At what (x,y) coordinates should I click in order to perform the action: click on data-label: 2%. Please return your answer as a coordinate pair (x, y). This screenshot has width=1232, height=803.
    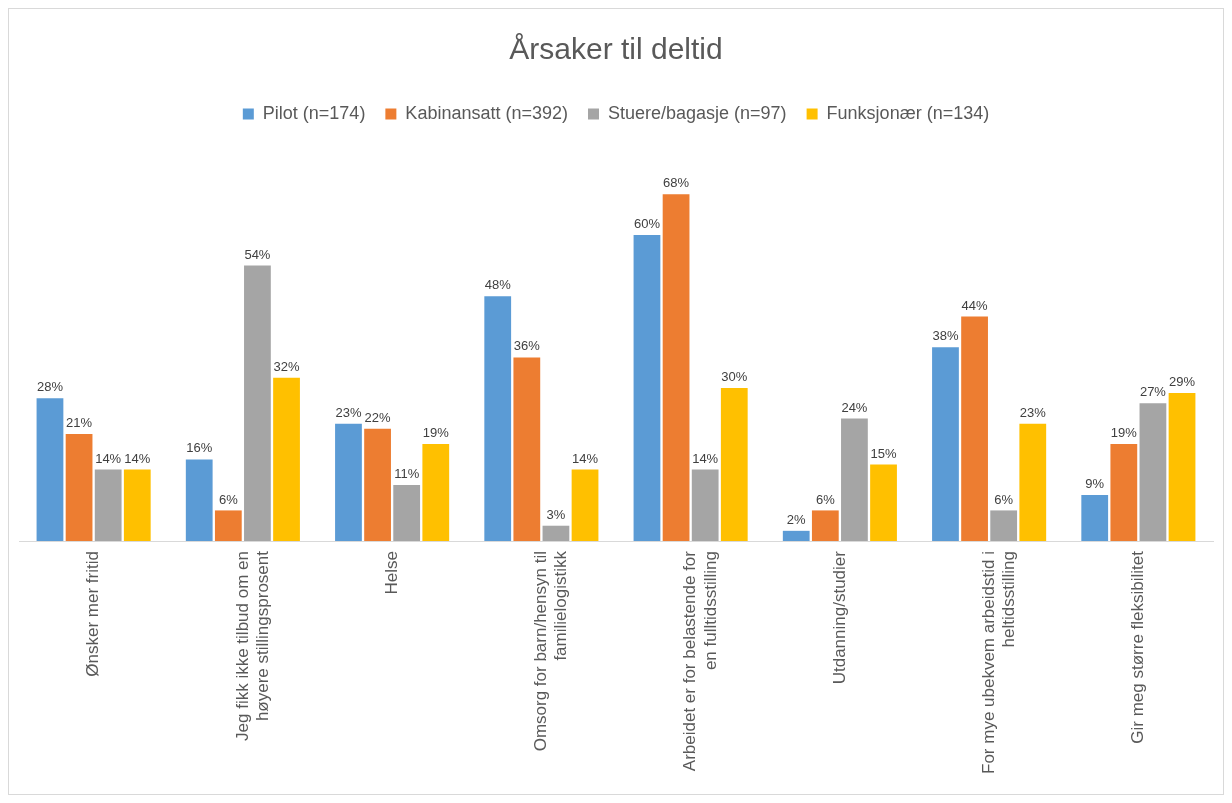
    Looking at the image, I should click on (796, 519).